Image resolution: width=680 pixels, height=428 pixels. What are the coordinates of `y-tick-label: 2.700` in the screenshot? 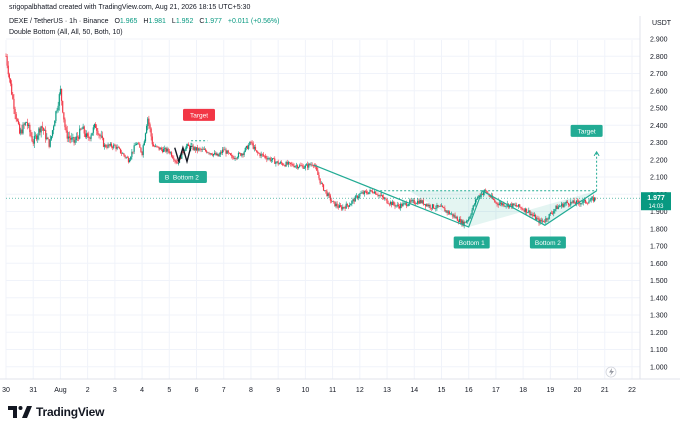 It's located at (659, 74).